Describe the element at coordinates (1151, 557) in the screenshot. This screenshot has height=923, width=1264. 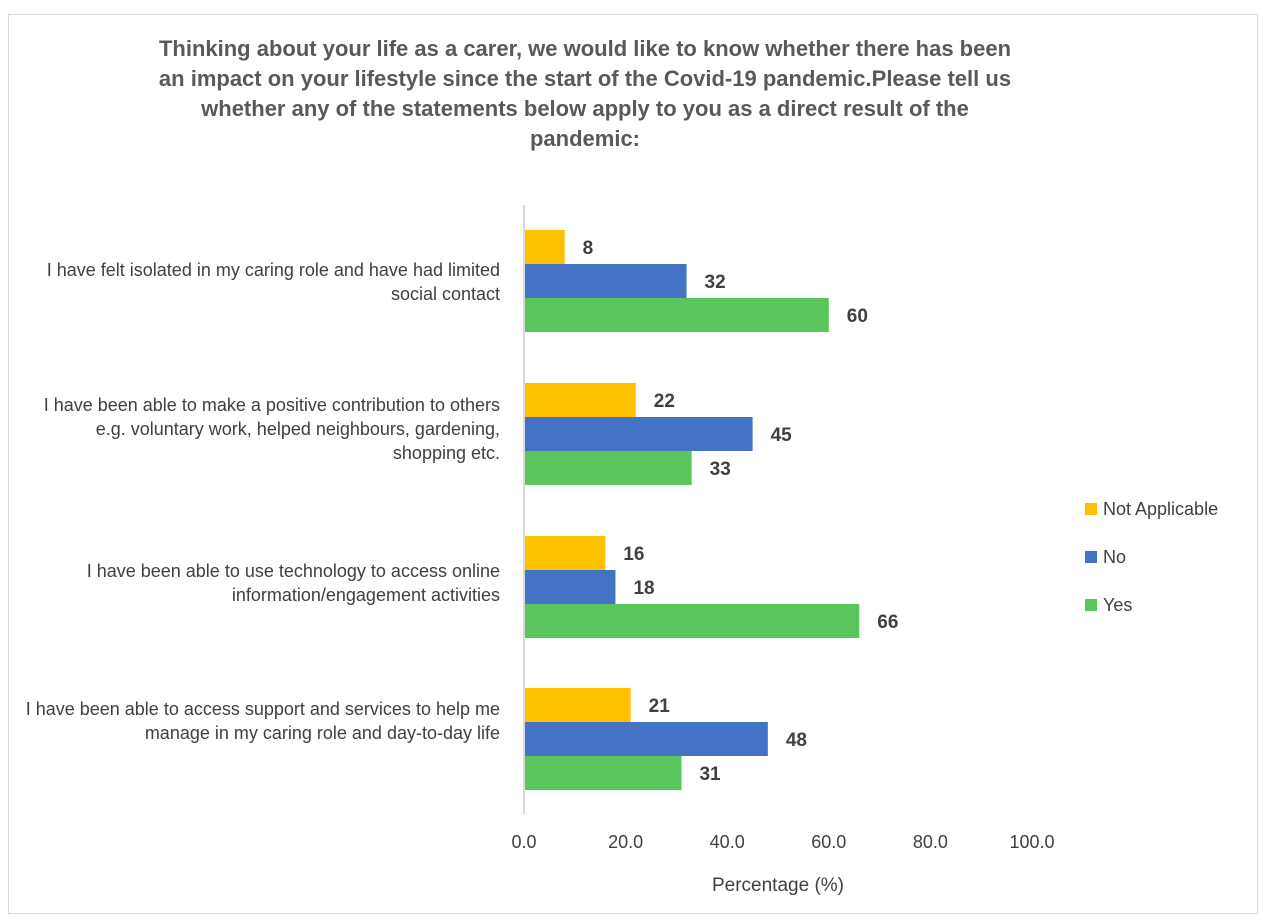
I see `legend-item-no: No` at that location.